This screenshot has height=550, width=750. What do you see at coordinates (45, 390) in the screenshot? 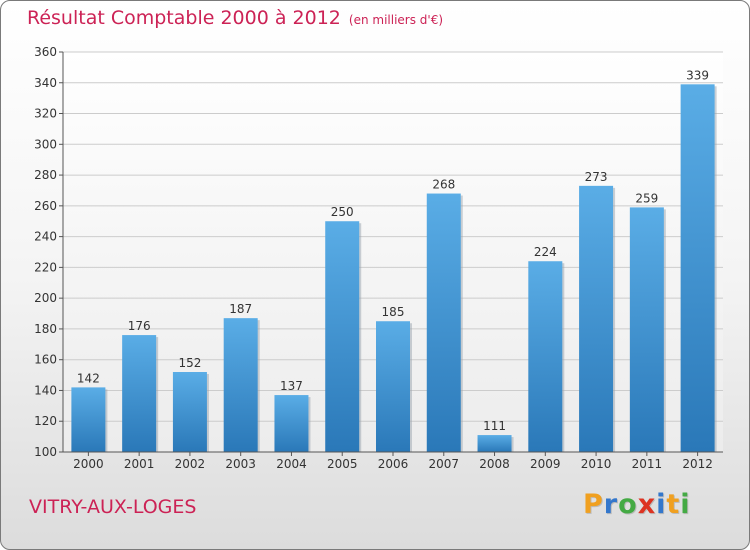
I see `y-tick-label: 140` at bounding box center [45, 390].